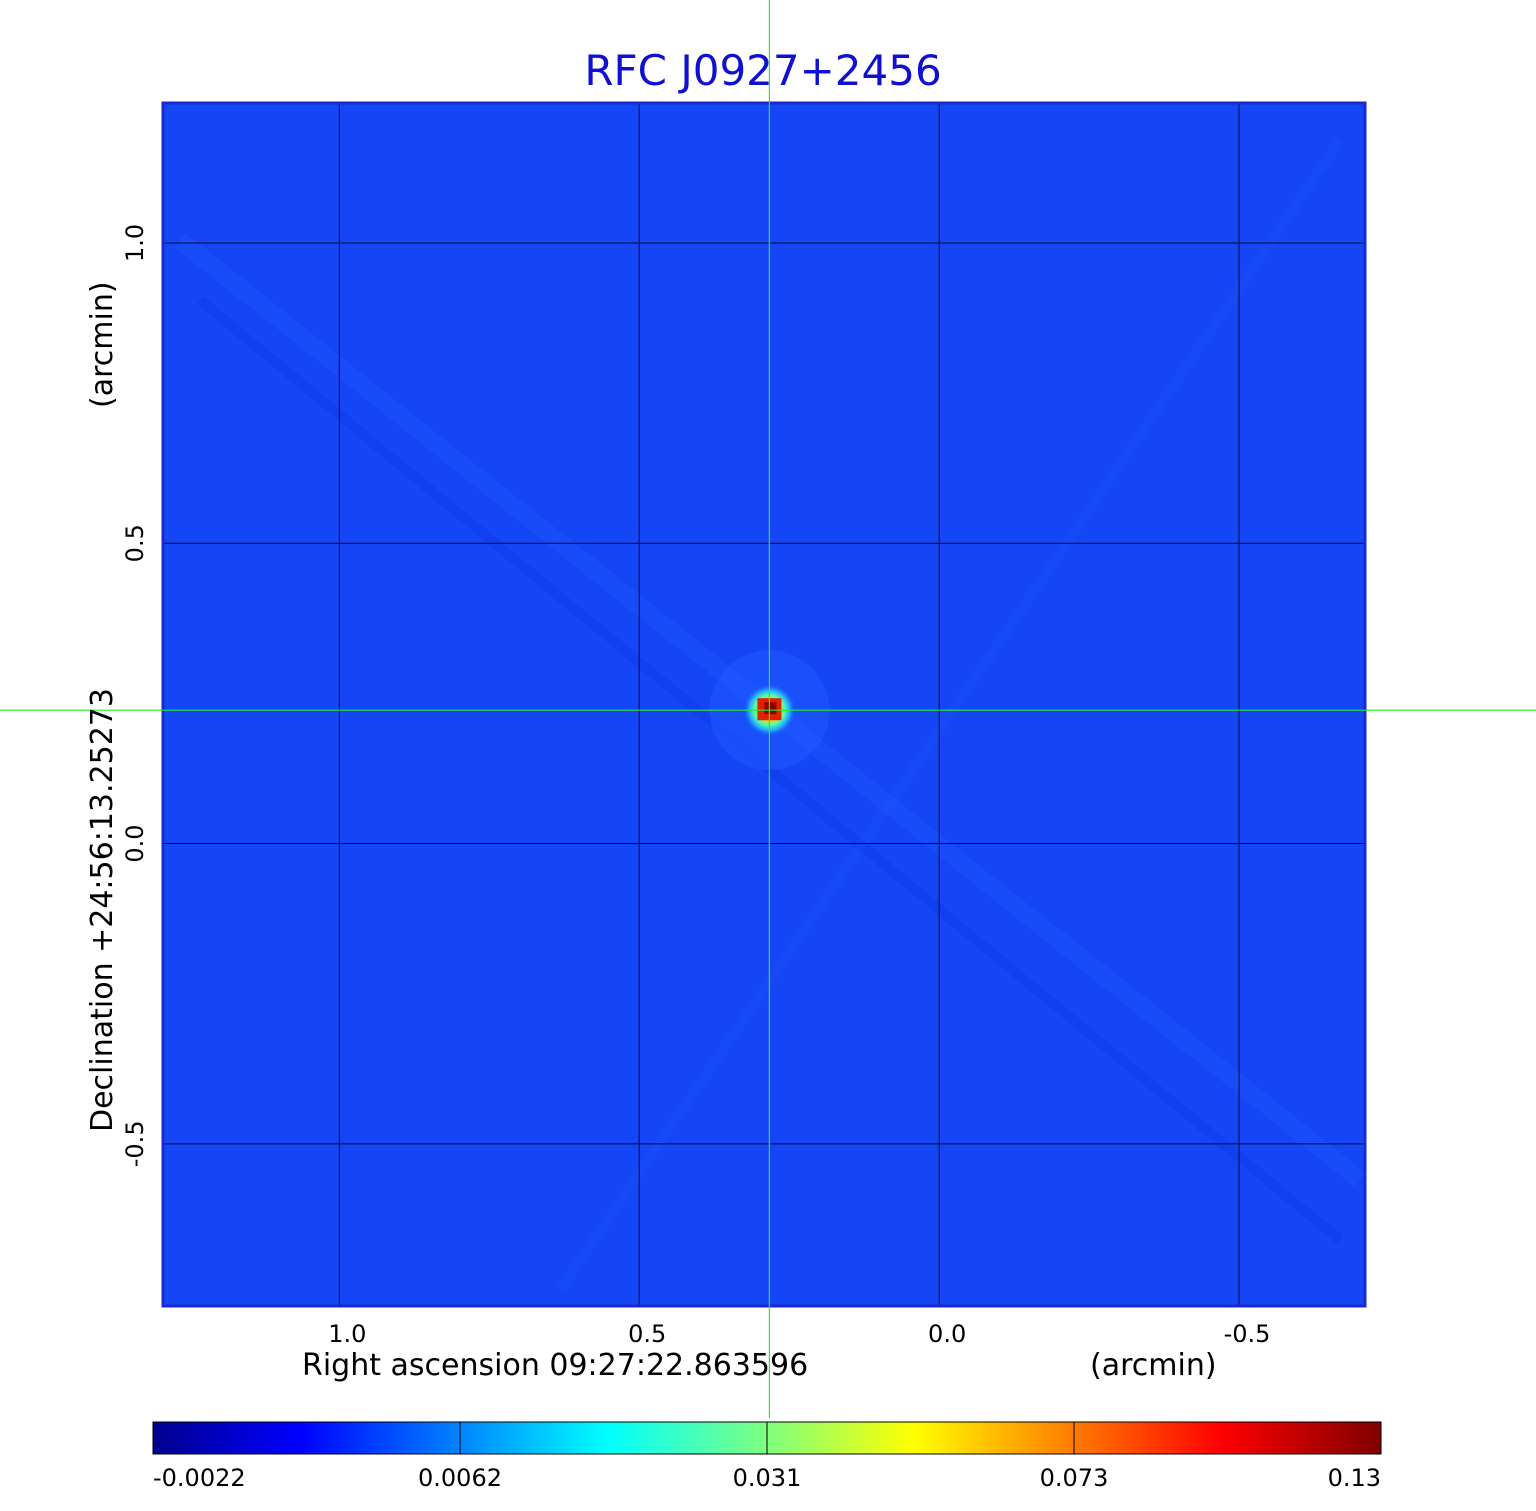 The width and height of the screenshot is (1536, 1511). What do you see at coordinates (555, 1365) in the screenshot?
I see `x-axis-label: Right ascension 09:27:22.863596` at bounding box center [555, 1365].